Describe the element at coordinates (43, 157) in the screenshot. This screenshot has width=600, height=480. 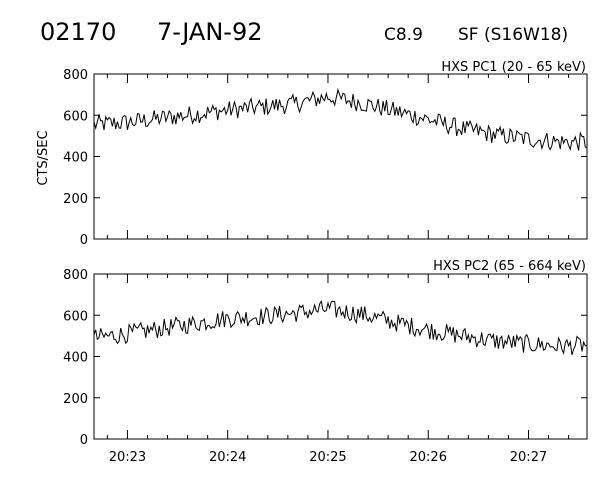
I see `y-axis-label: CTS/SEC` at that location.